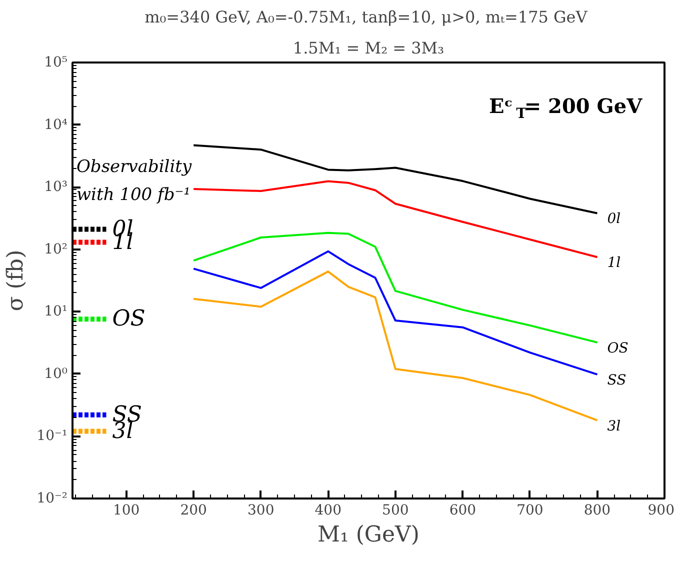  I want to click on chart-title: m₀=340 GeV, A₀=-0.75M₁, tanβ=10, μ>0, mₜ=175 GeV, so click(366, 17).